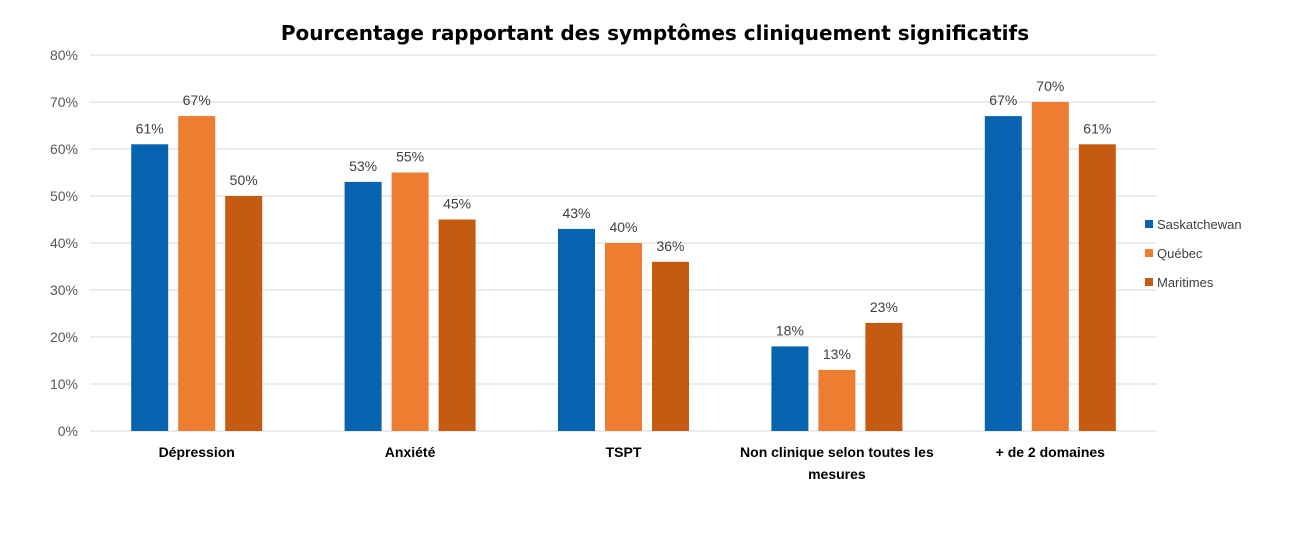  Describe the element at coordinates (670, 246) in the screenshot. I see `data-label: 36%` at that location.